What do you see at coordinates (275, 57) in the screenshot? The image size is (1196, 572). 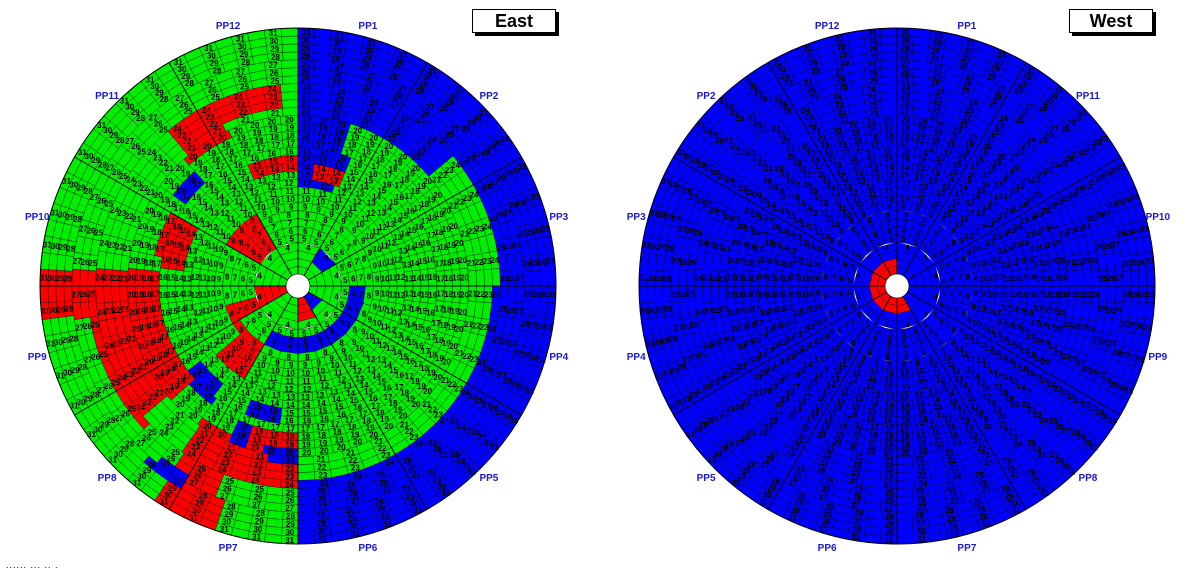 I see `ring-number: 28` at bounding box center [275, 57].